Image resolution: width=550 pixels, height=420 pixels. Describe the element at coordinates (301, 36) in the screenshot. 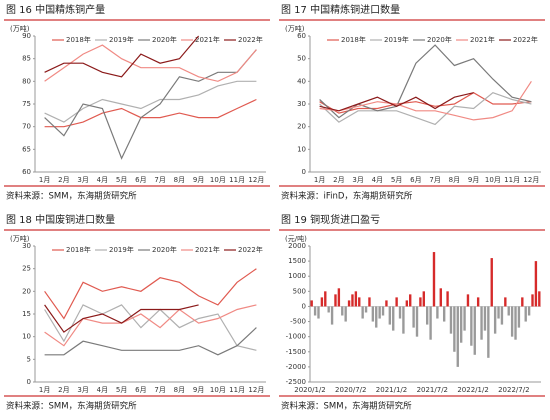

I see `y-tick-label: 60` at that location.